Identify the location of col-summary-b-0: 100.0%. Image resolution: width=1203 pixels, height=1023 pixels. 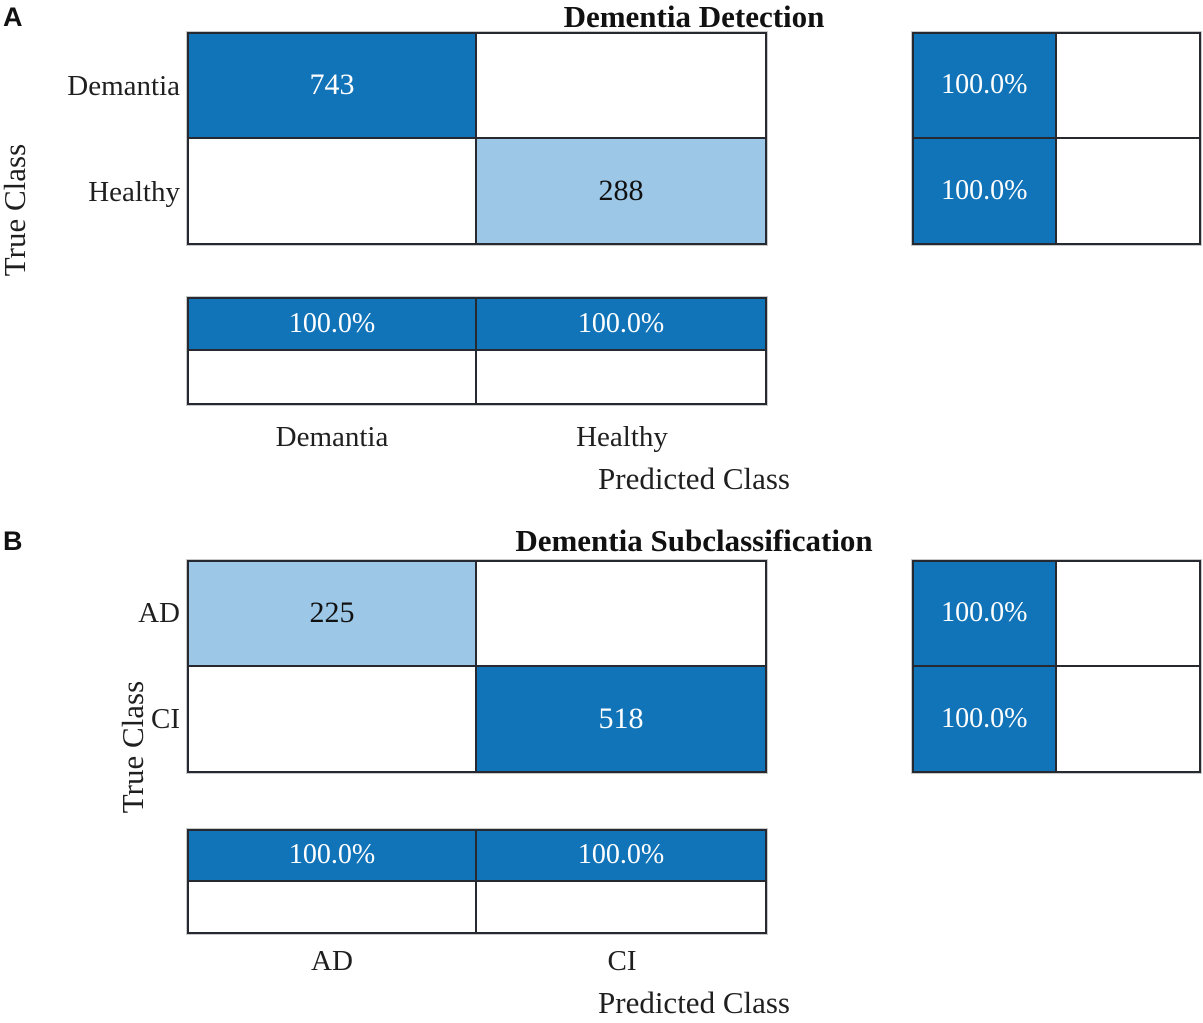
(333, 856).